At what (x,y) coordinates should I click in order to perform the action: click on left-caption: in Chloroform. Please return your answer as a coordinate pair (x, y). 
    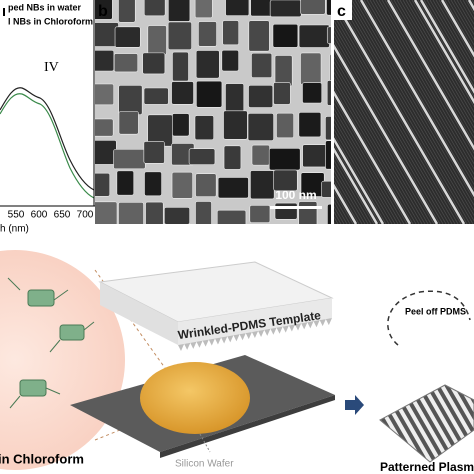
    Looking at the image, I should click on (42, 458).